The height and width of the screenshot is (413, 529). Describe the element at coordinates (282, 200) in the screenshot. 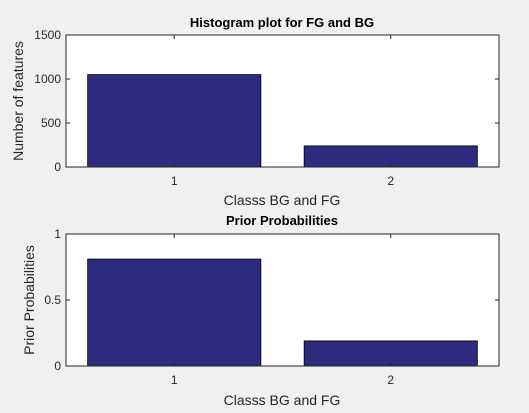

I see `histogram-x-axis-label: Classs BG and FG` at that location.